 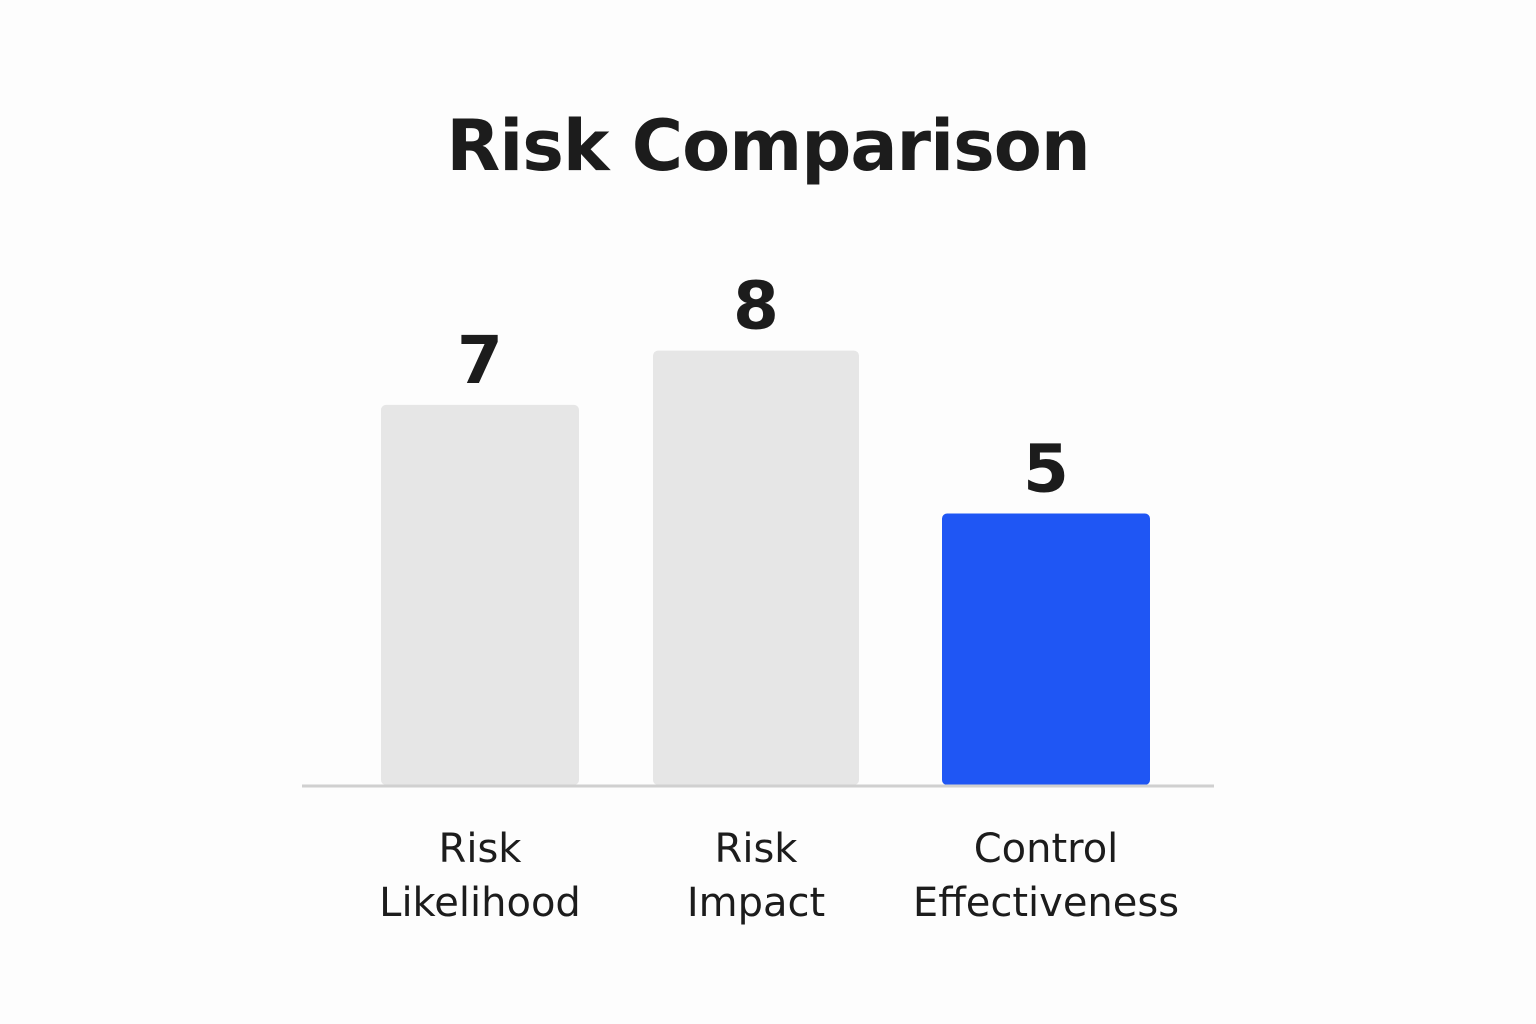 I want to click on bar-control-effectiveness, so click(x=1046, y=649).